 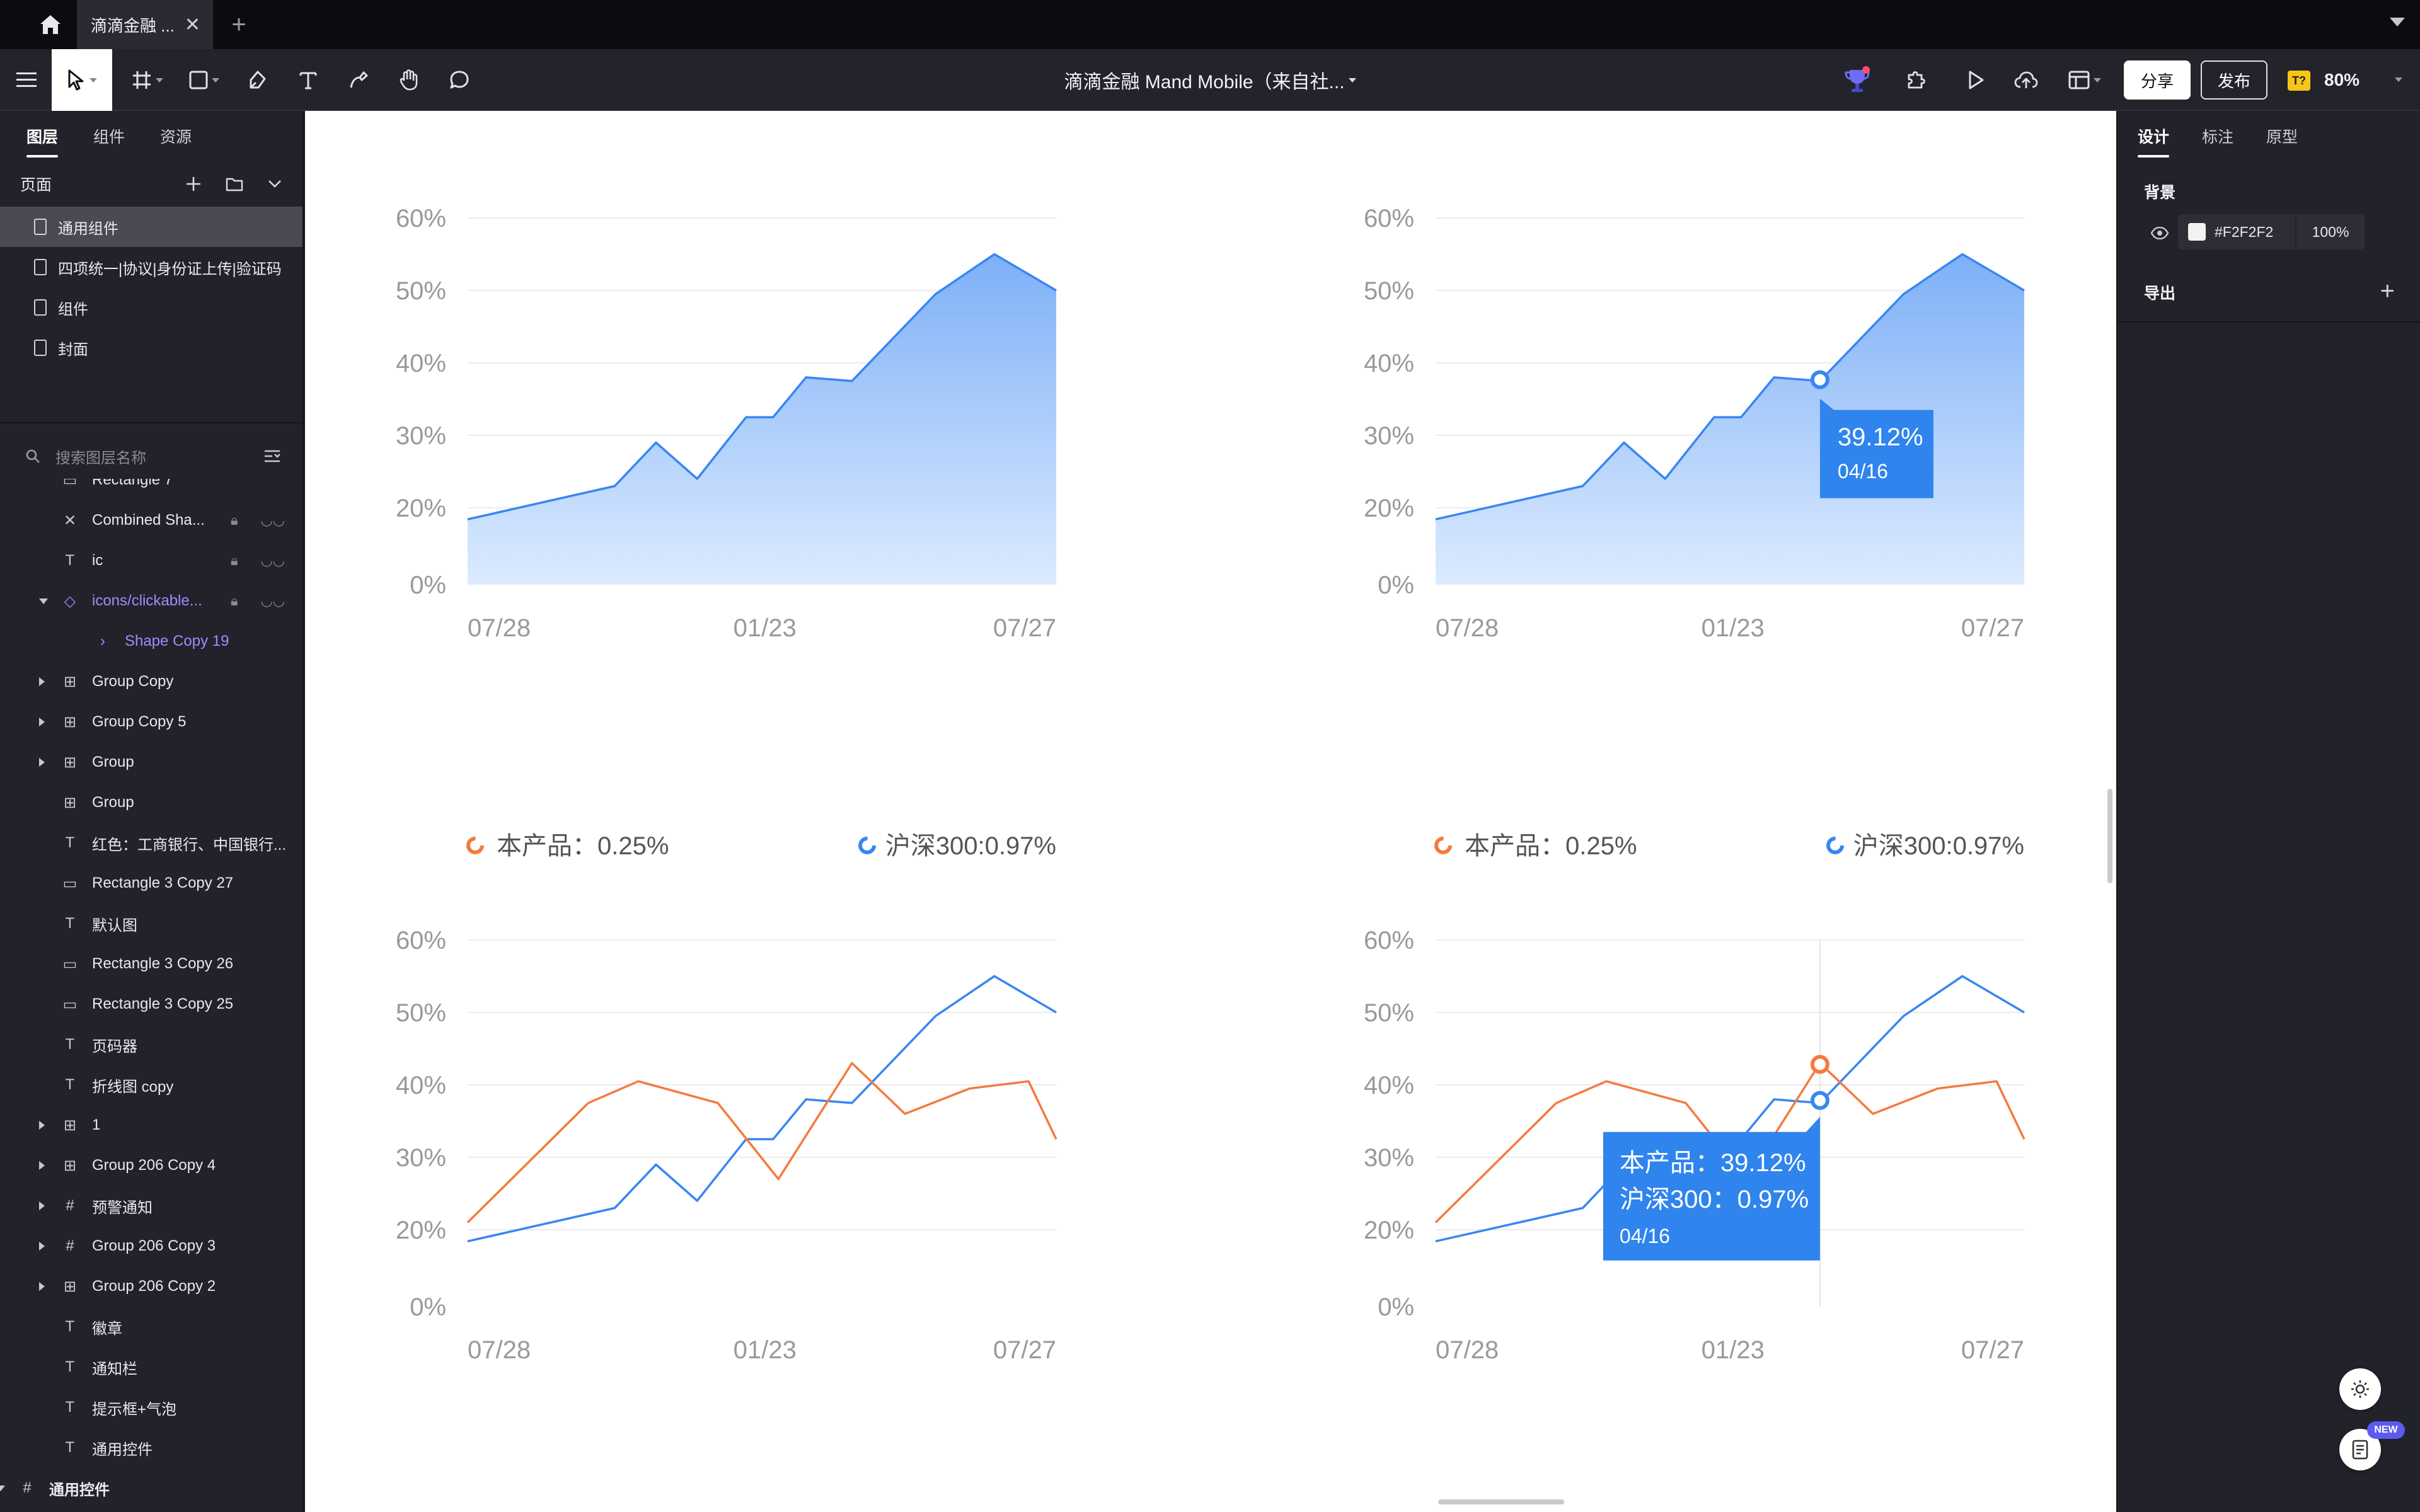 What do you see at coordinates (2387, 291) in the screenshot?
I see `add-export-plus-icon: +` at bounding box center [2387, 291].